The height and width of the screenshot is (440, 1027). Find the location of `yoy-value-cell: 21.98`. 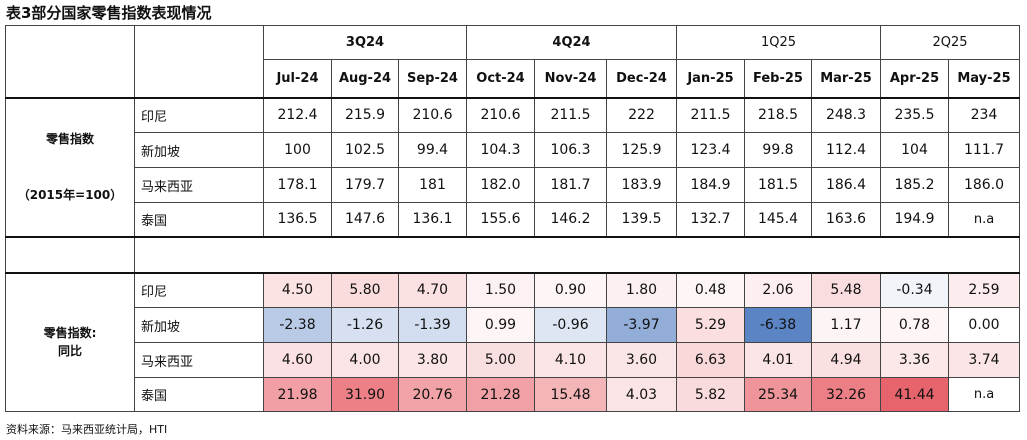

yoy-value-cell: 21.98 is located at coordinates (297, 394).